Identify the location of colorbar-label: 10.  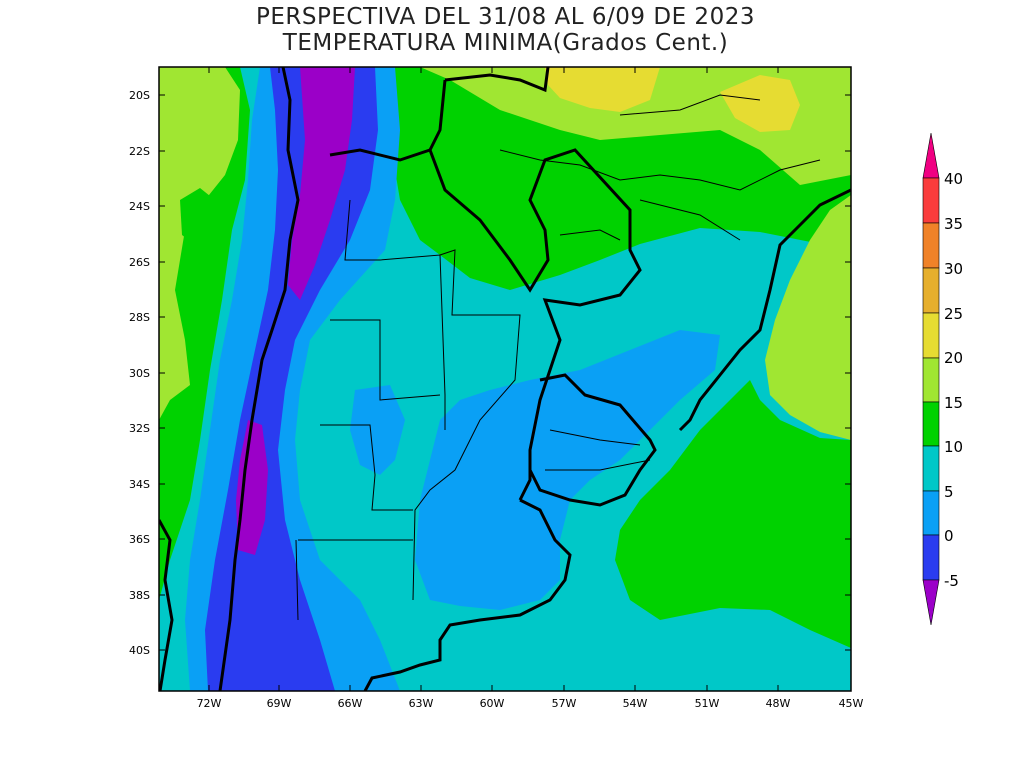
(953, 447).